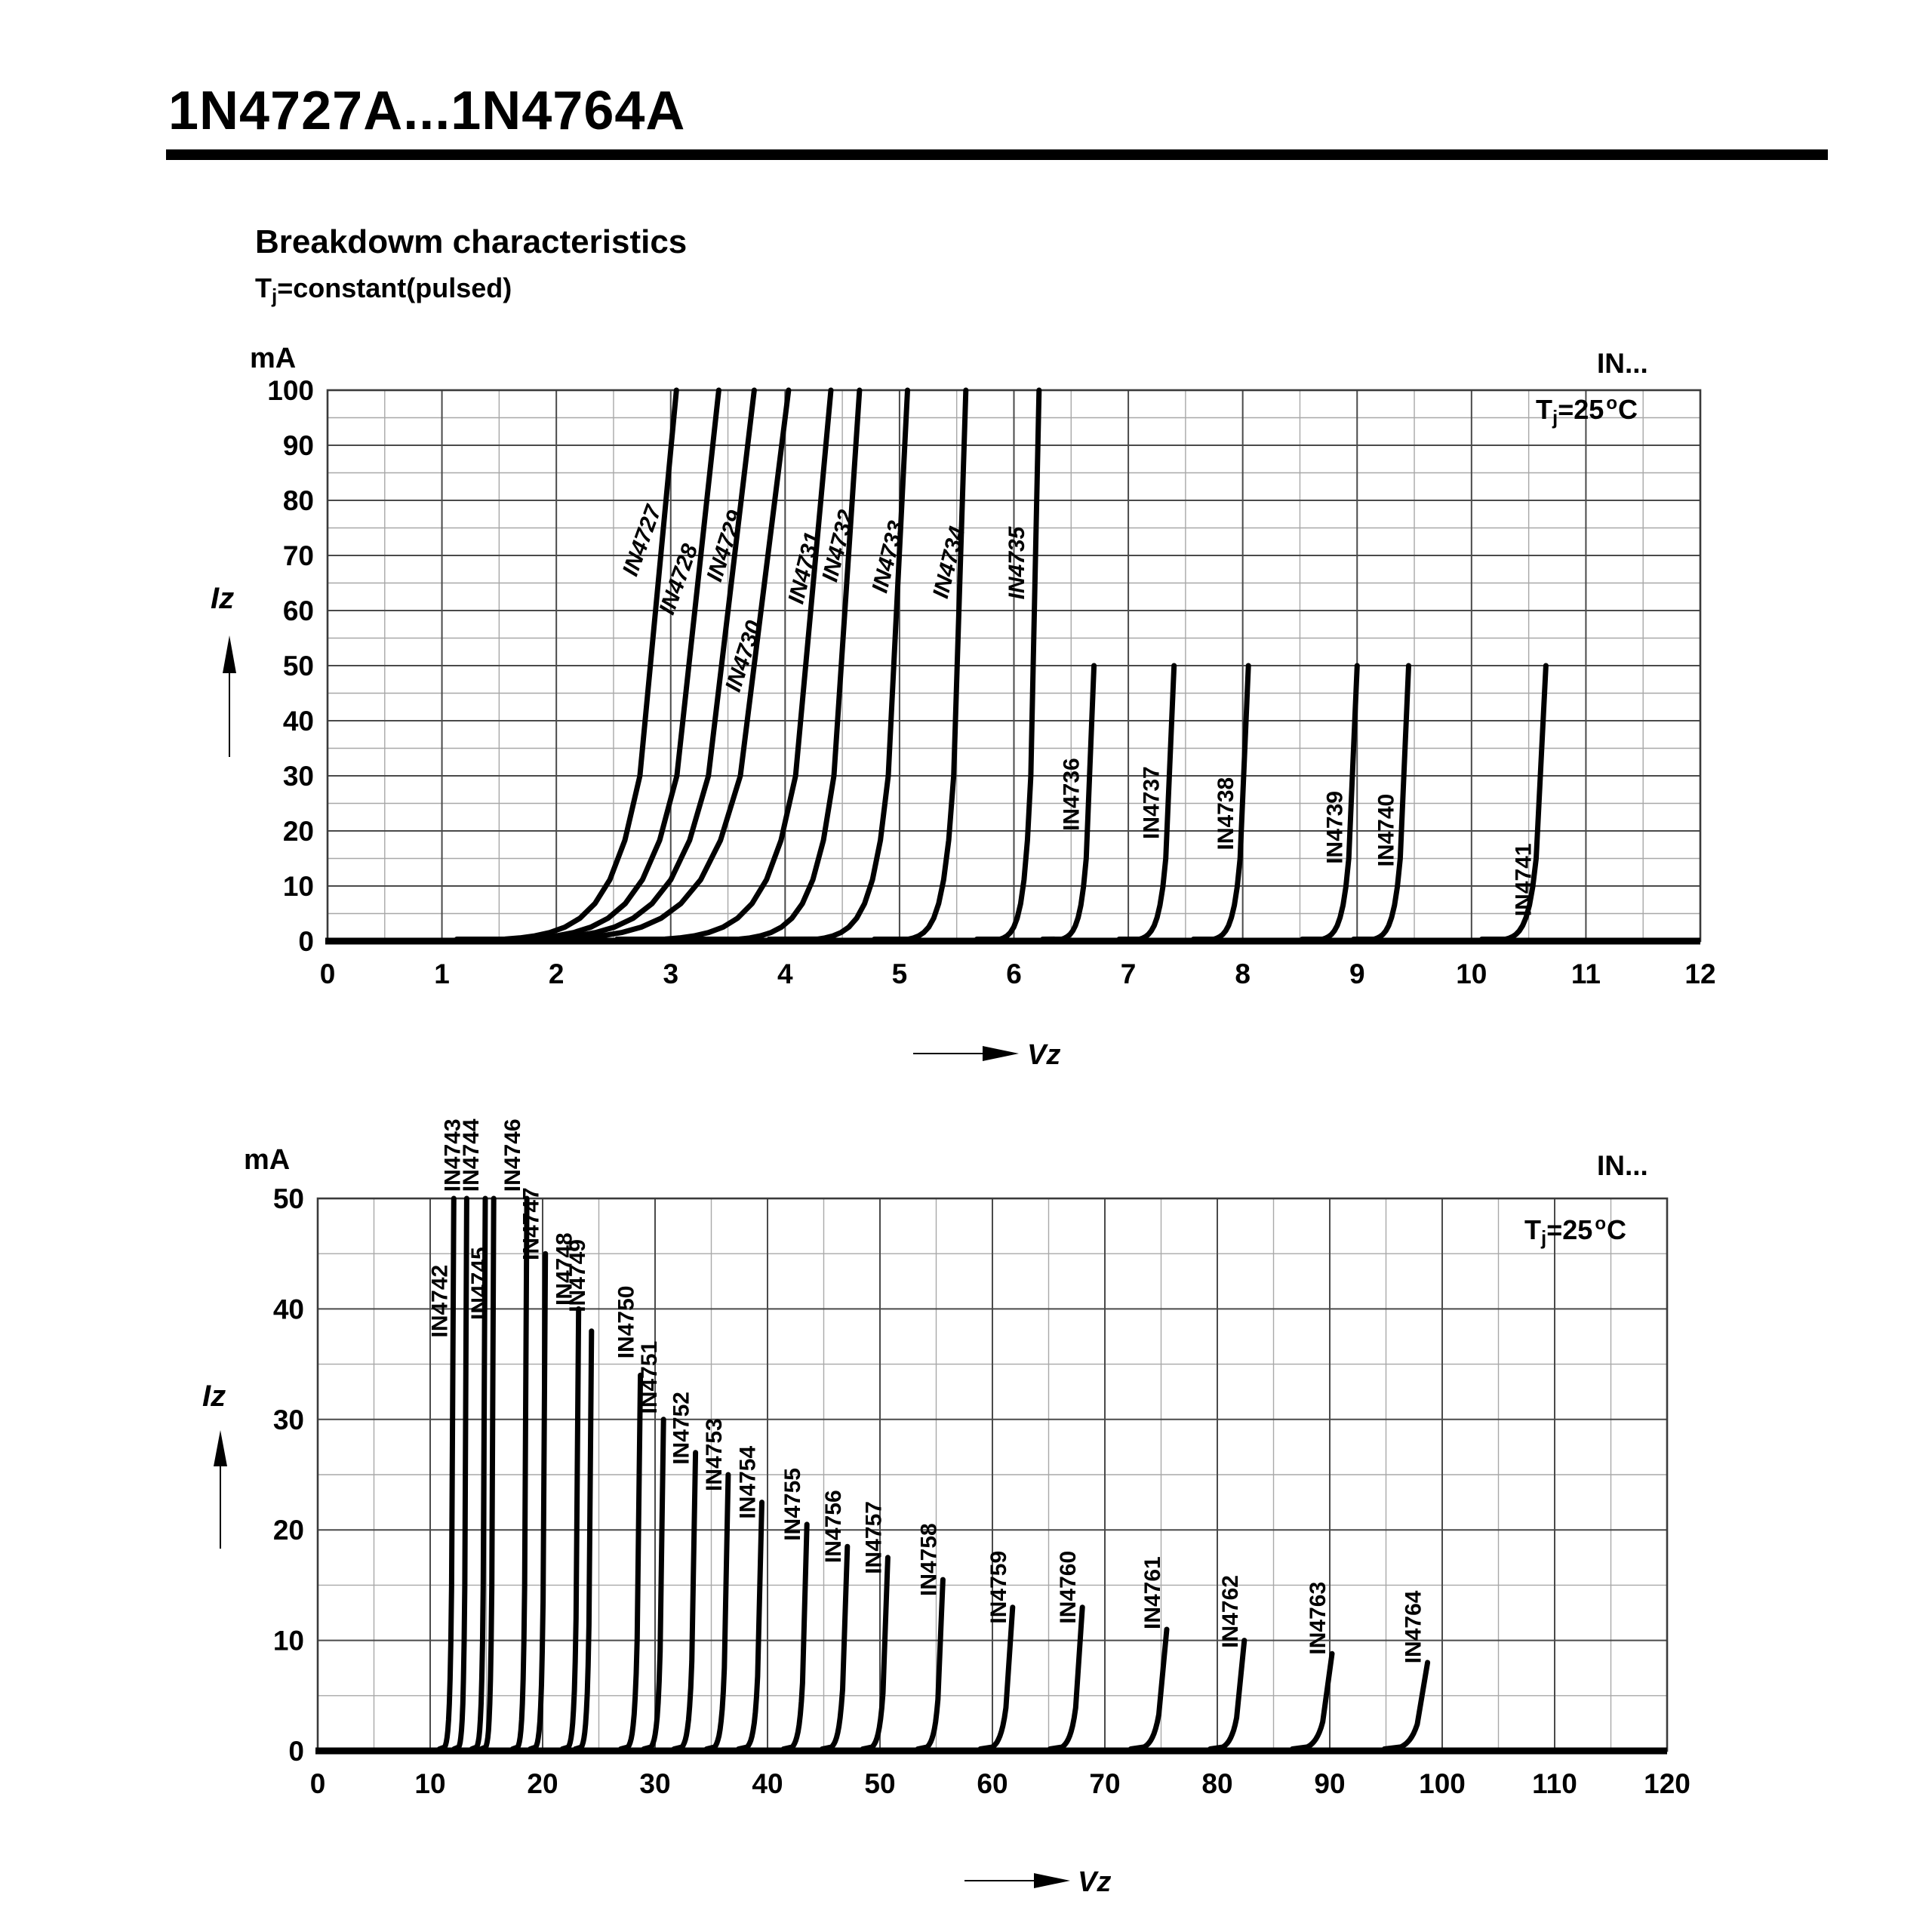 This screenshot has width=1932, height=1932. Describe the element at coordinates (873, 1537) in the screenshot. I see `curve-label-IN4757: IN4757` at that location.